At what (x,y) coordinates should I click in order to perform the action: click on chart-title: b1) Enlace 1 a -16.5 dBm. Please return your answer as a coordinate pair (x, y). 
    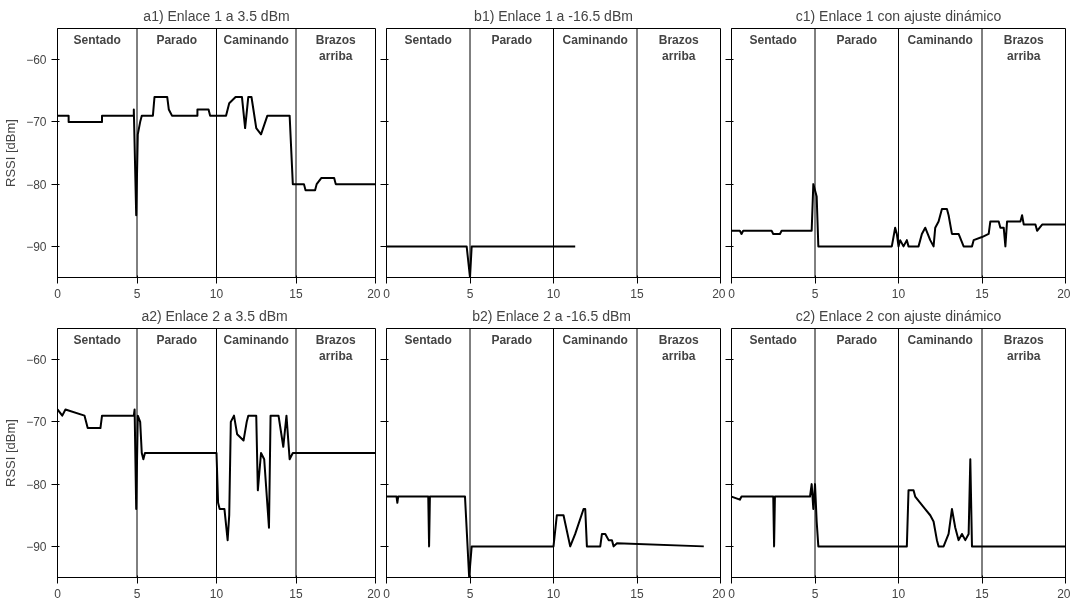
    Looking at the image, I should click on (553, 15).